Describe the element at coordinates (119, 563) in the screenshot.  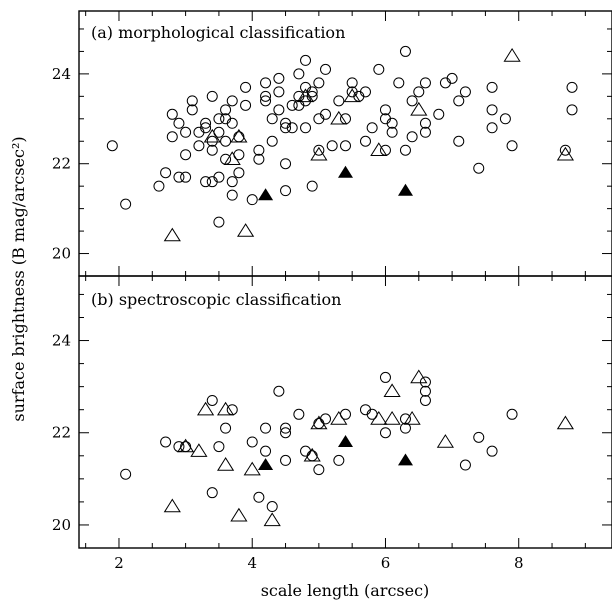
I see `x-tick-label: 2` at that location.